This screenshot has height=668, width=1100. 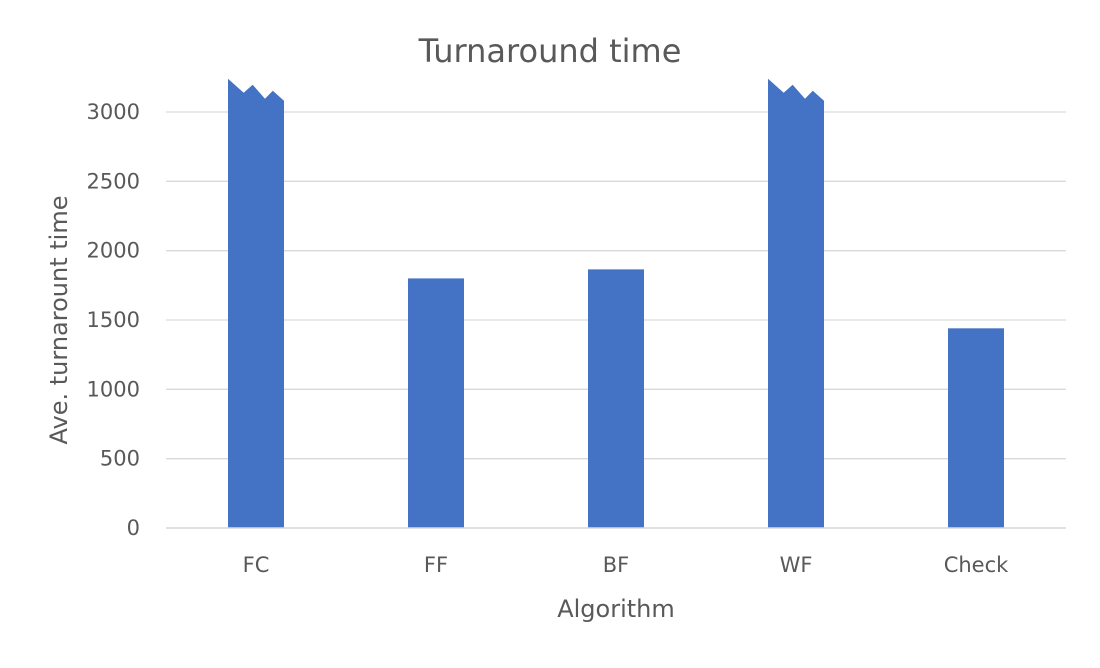 I want to click on y-tick-label: 500, so click(x=120, y=459).